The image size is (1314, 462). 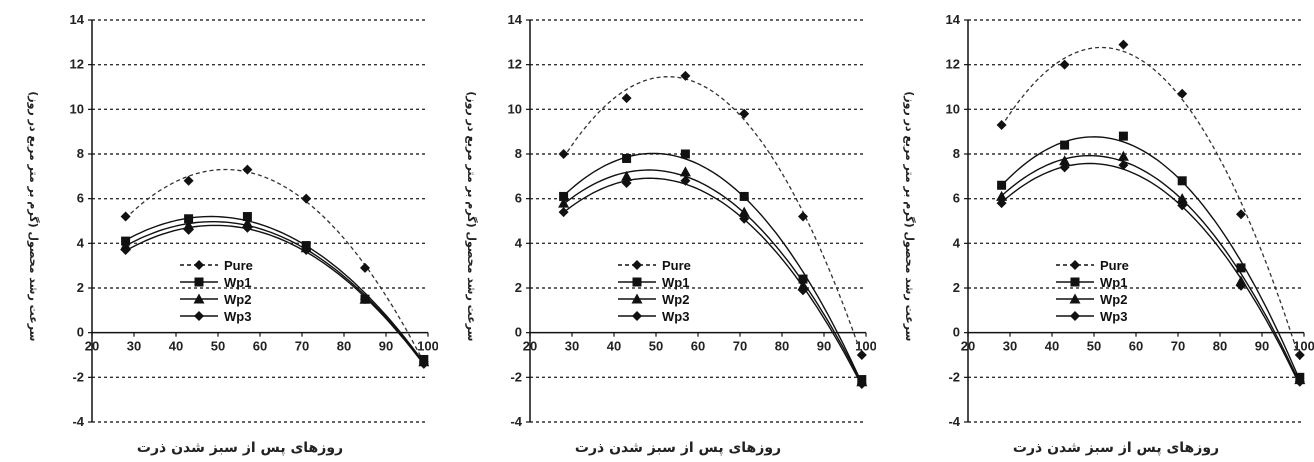 I want to click on x-tick-label: 90, so click(x=1262, y=346).